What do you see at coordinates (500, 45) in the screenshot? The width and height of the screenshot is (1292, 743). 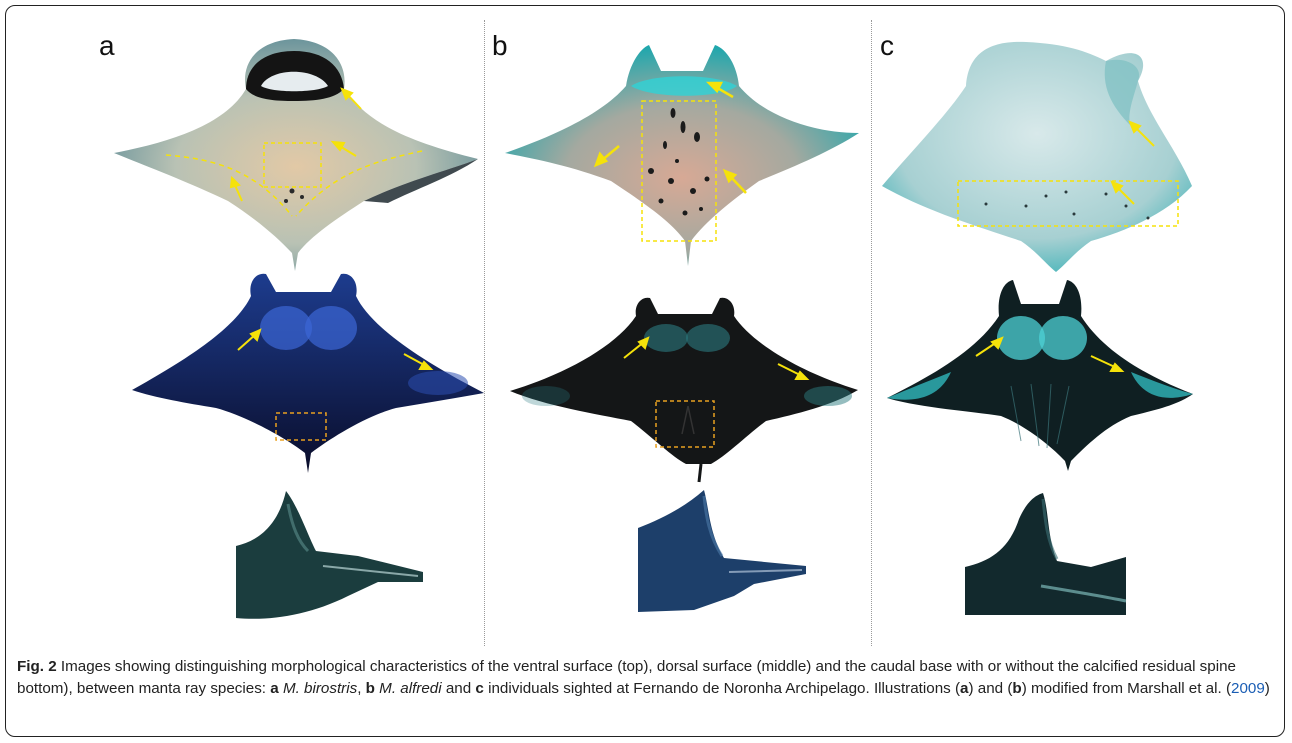 I see `panel-label-b: b` at bounding box center [500, 45].